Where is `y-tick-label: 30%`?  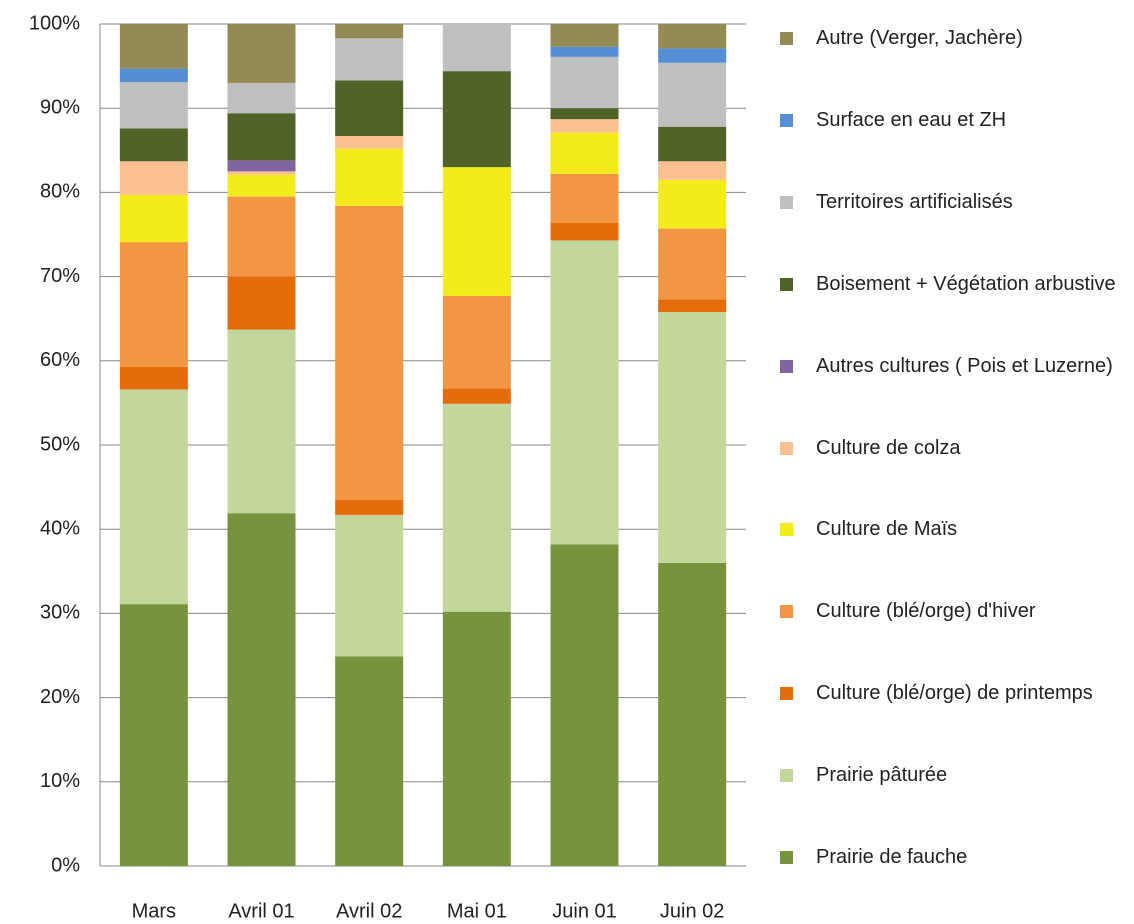 y-tick-label: 30% is located at coordinates (60, 613).